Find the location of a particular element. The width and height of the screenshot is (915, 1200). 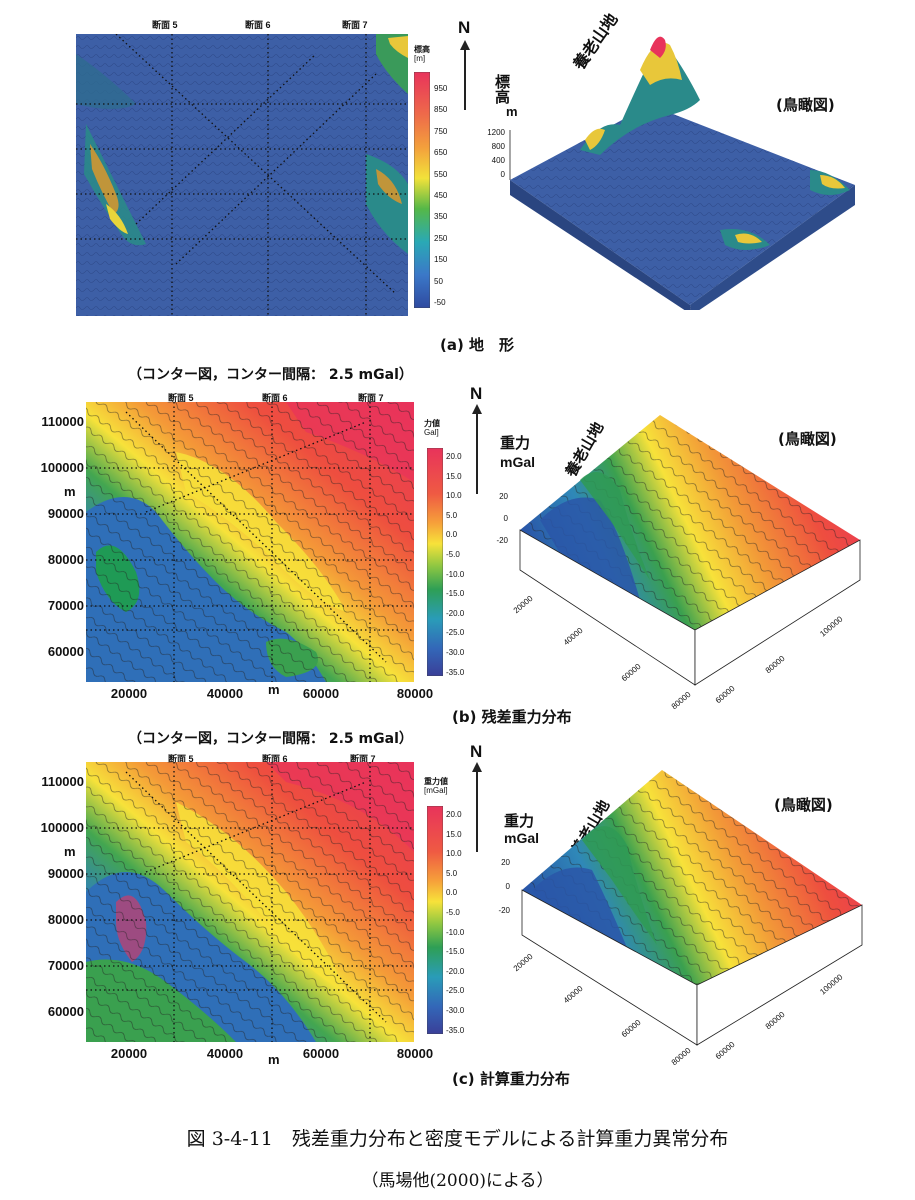

north-label-a: N is located at coordinates (464, 27).